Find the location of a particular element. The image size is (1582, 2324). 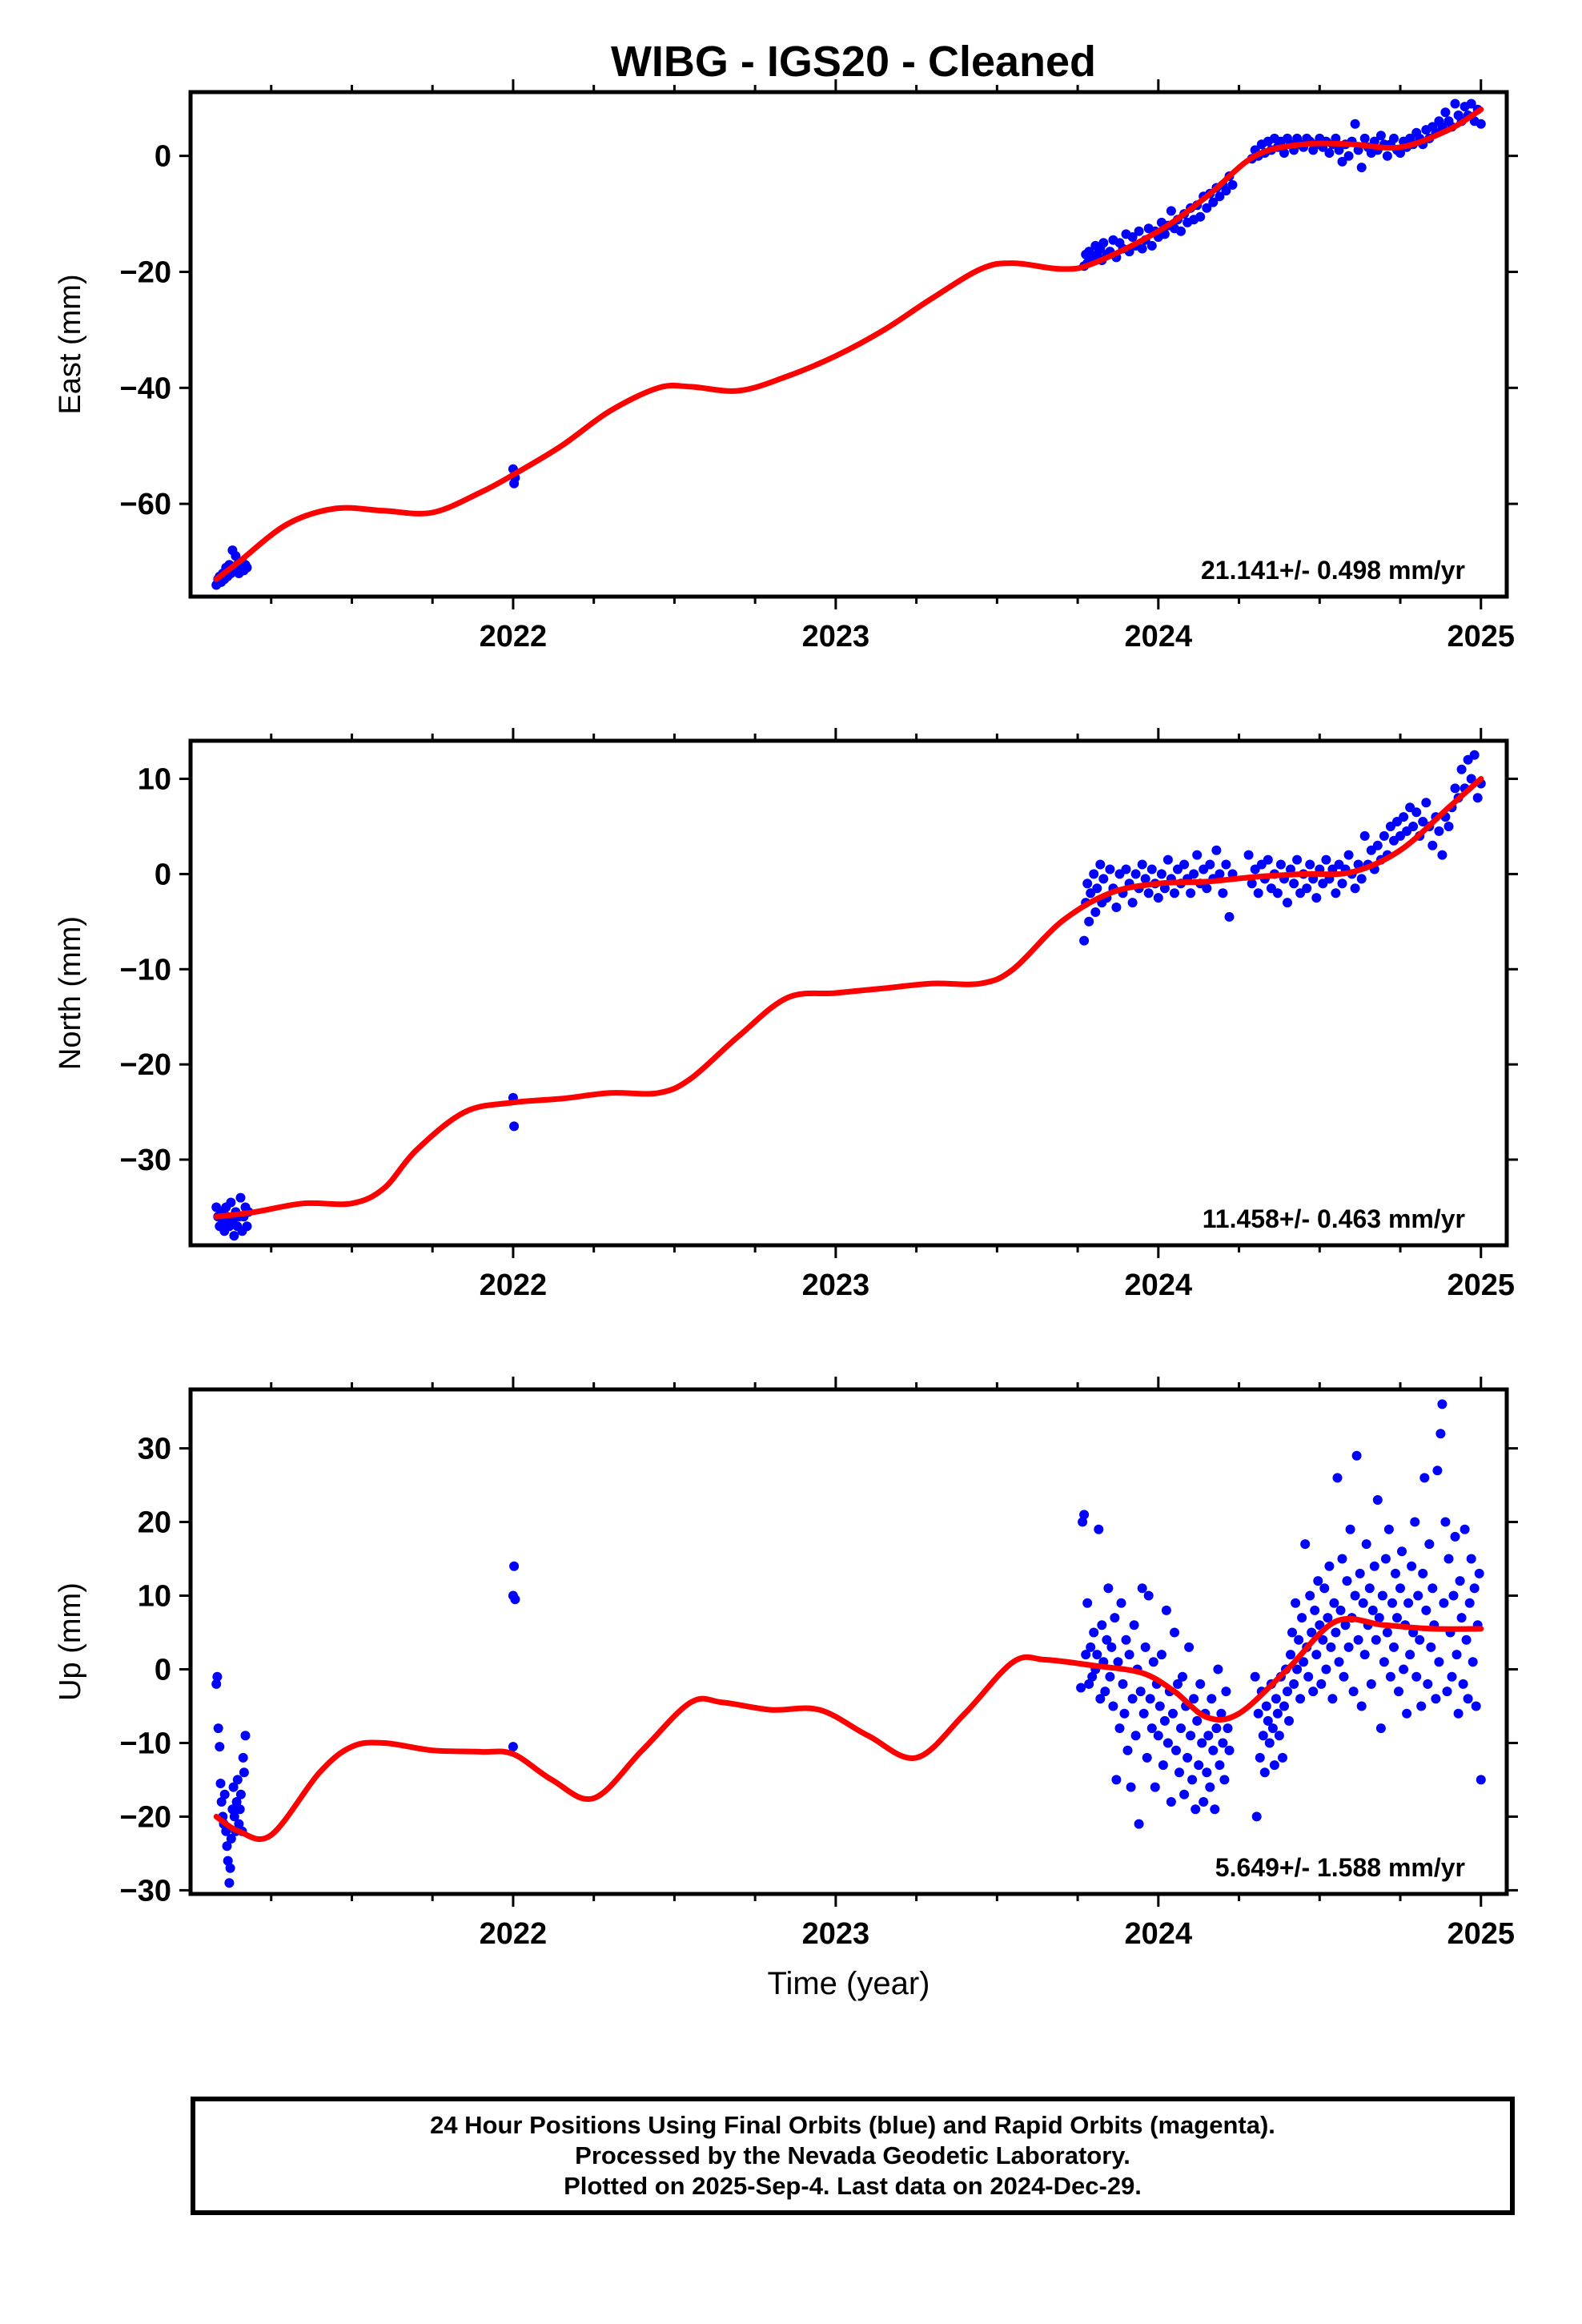

north-ytick-label: 0 is located at coordinates (163, 874).